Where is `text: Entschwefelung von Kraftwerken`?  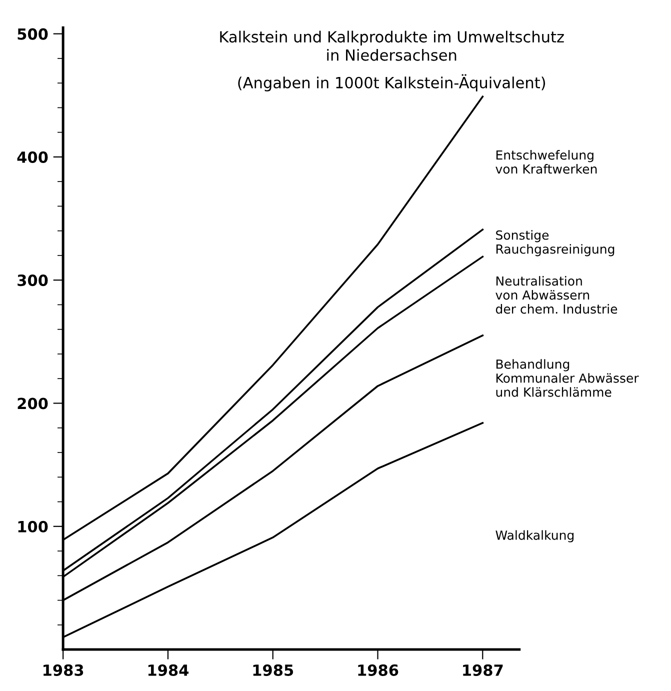
text: Entschwefelung von Kraftwerken is located at coordinates (546, 162).